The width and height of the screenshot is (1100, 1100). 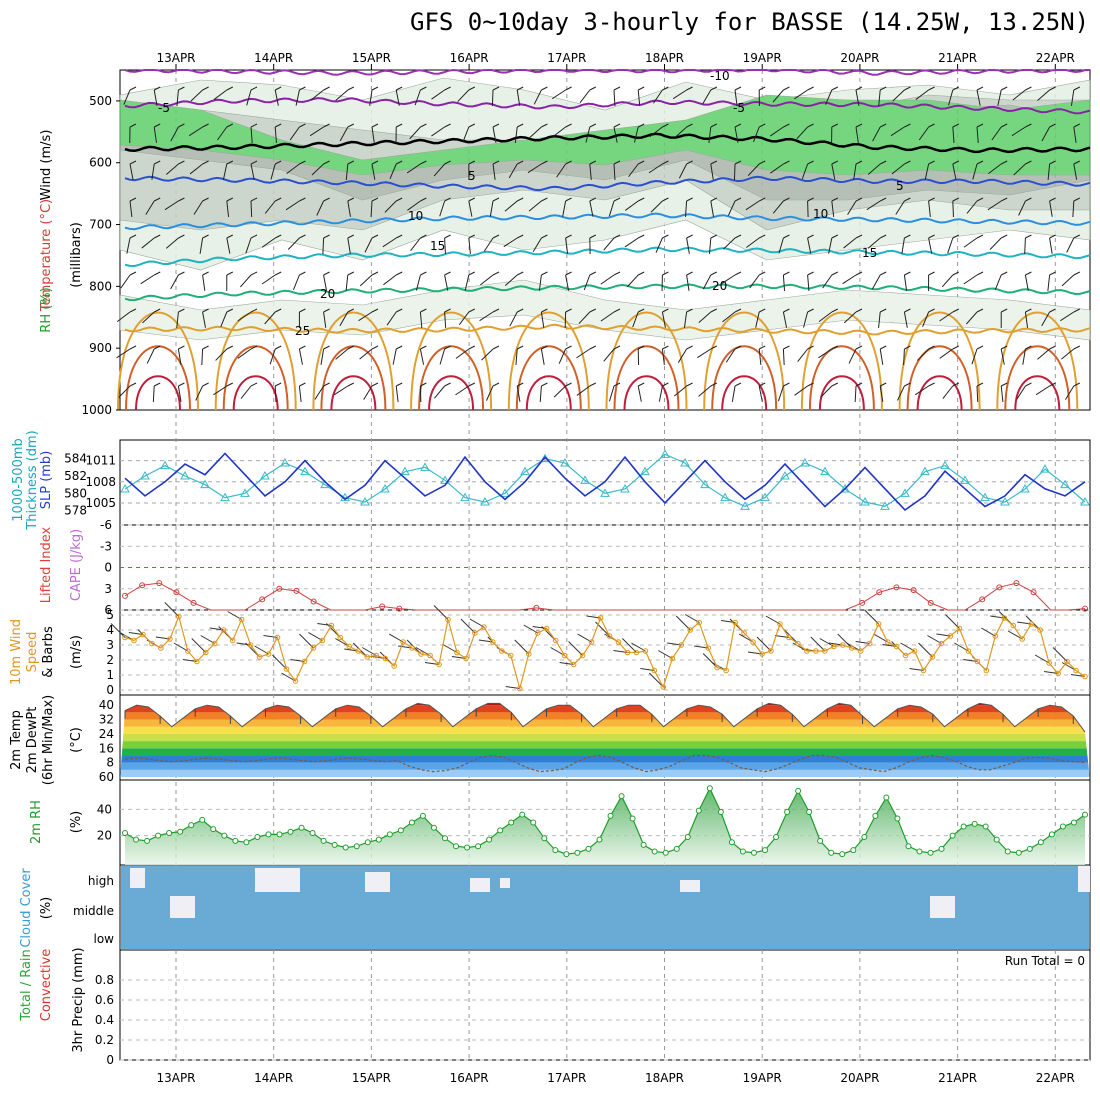 What do you see at coordinates (108, 568) in the screenshot?
I see `li-tick: 0` at bounding box center [108, 568].